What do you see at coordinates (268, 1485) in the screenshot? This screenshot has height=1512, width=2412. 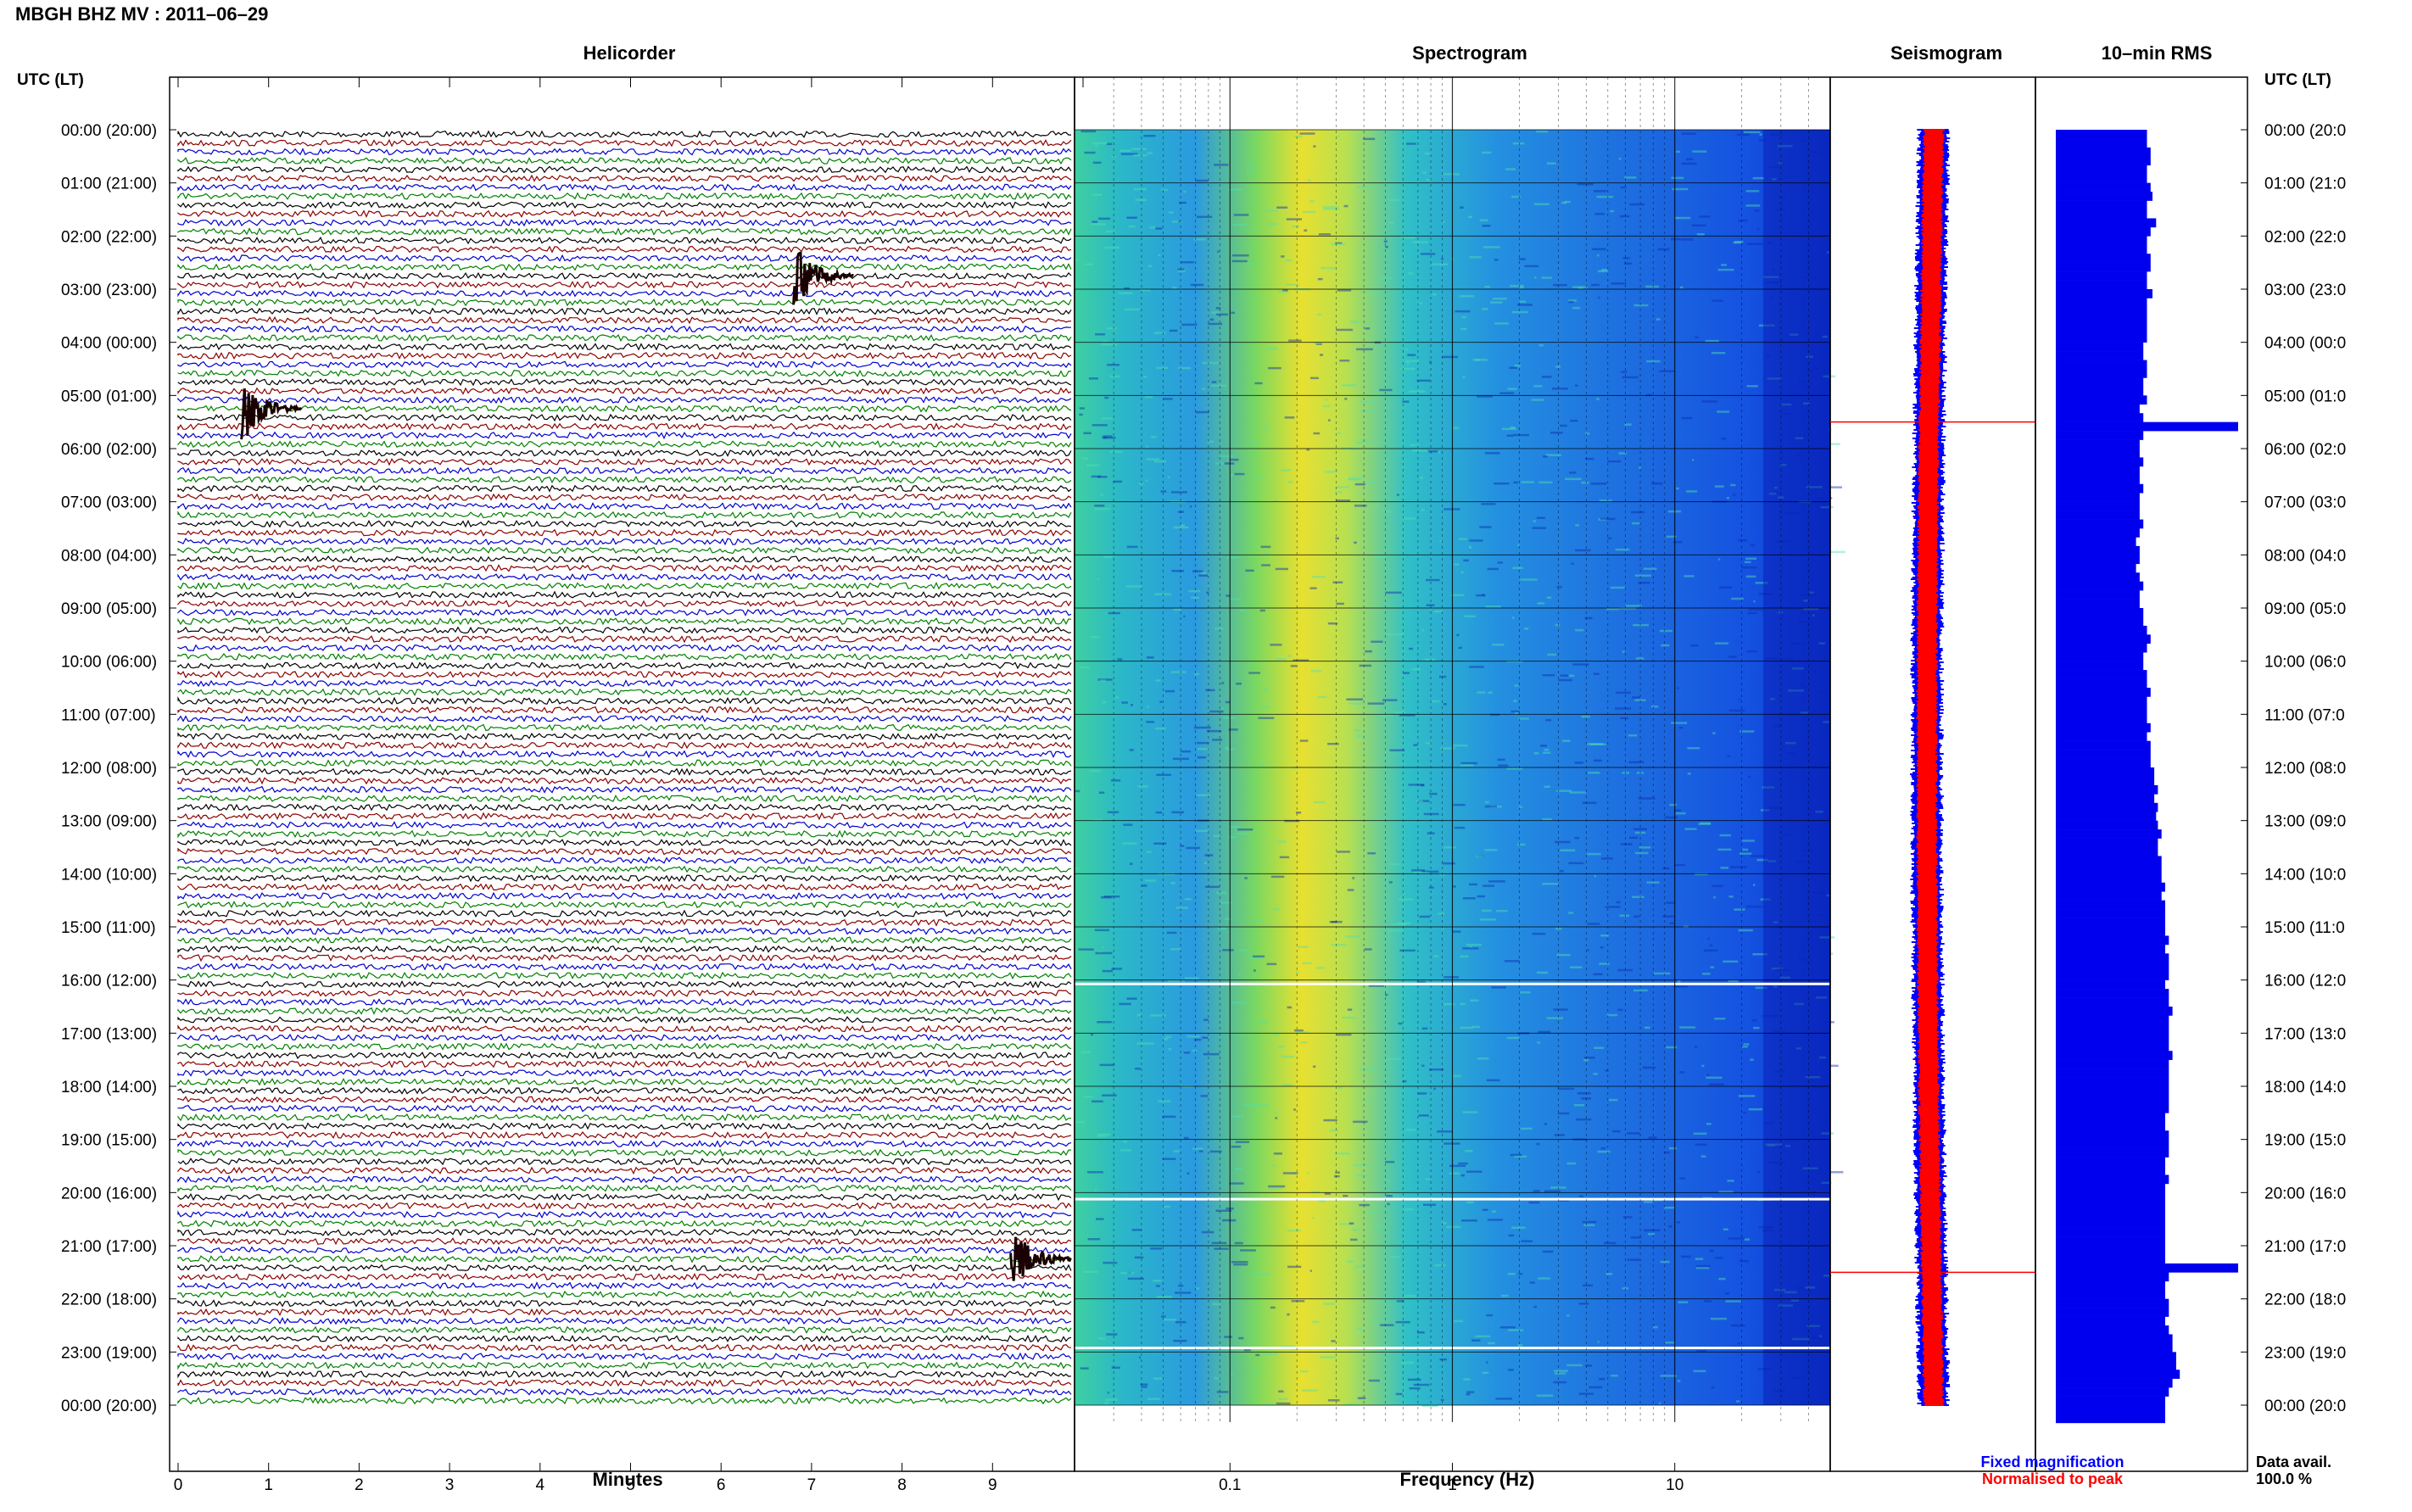 I see `helicorder-xtick-label: 1` at bounding box center [268, 1485].